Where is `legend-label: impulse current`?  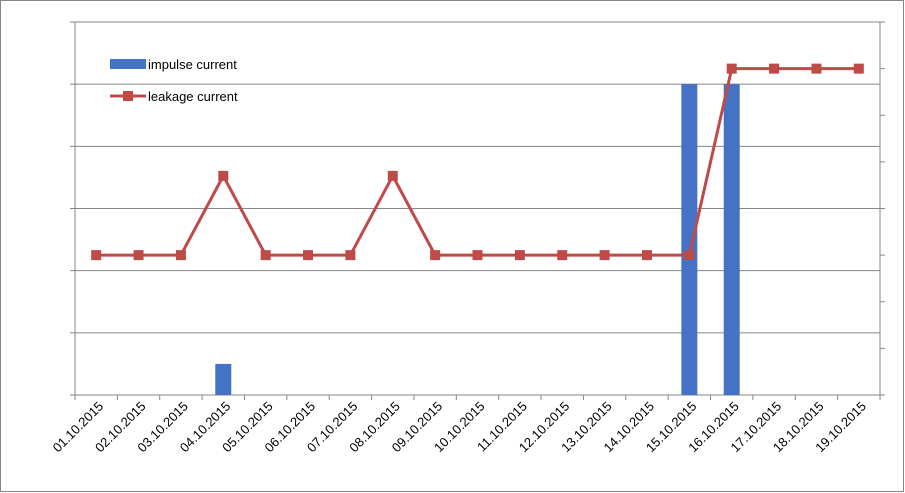 legend-label: impulse current is located at coordinates (192, 64).